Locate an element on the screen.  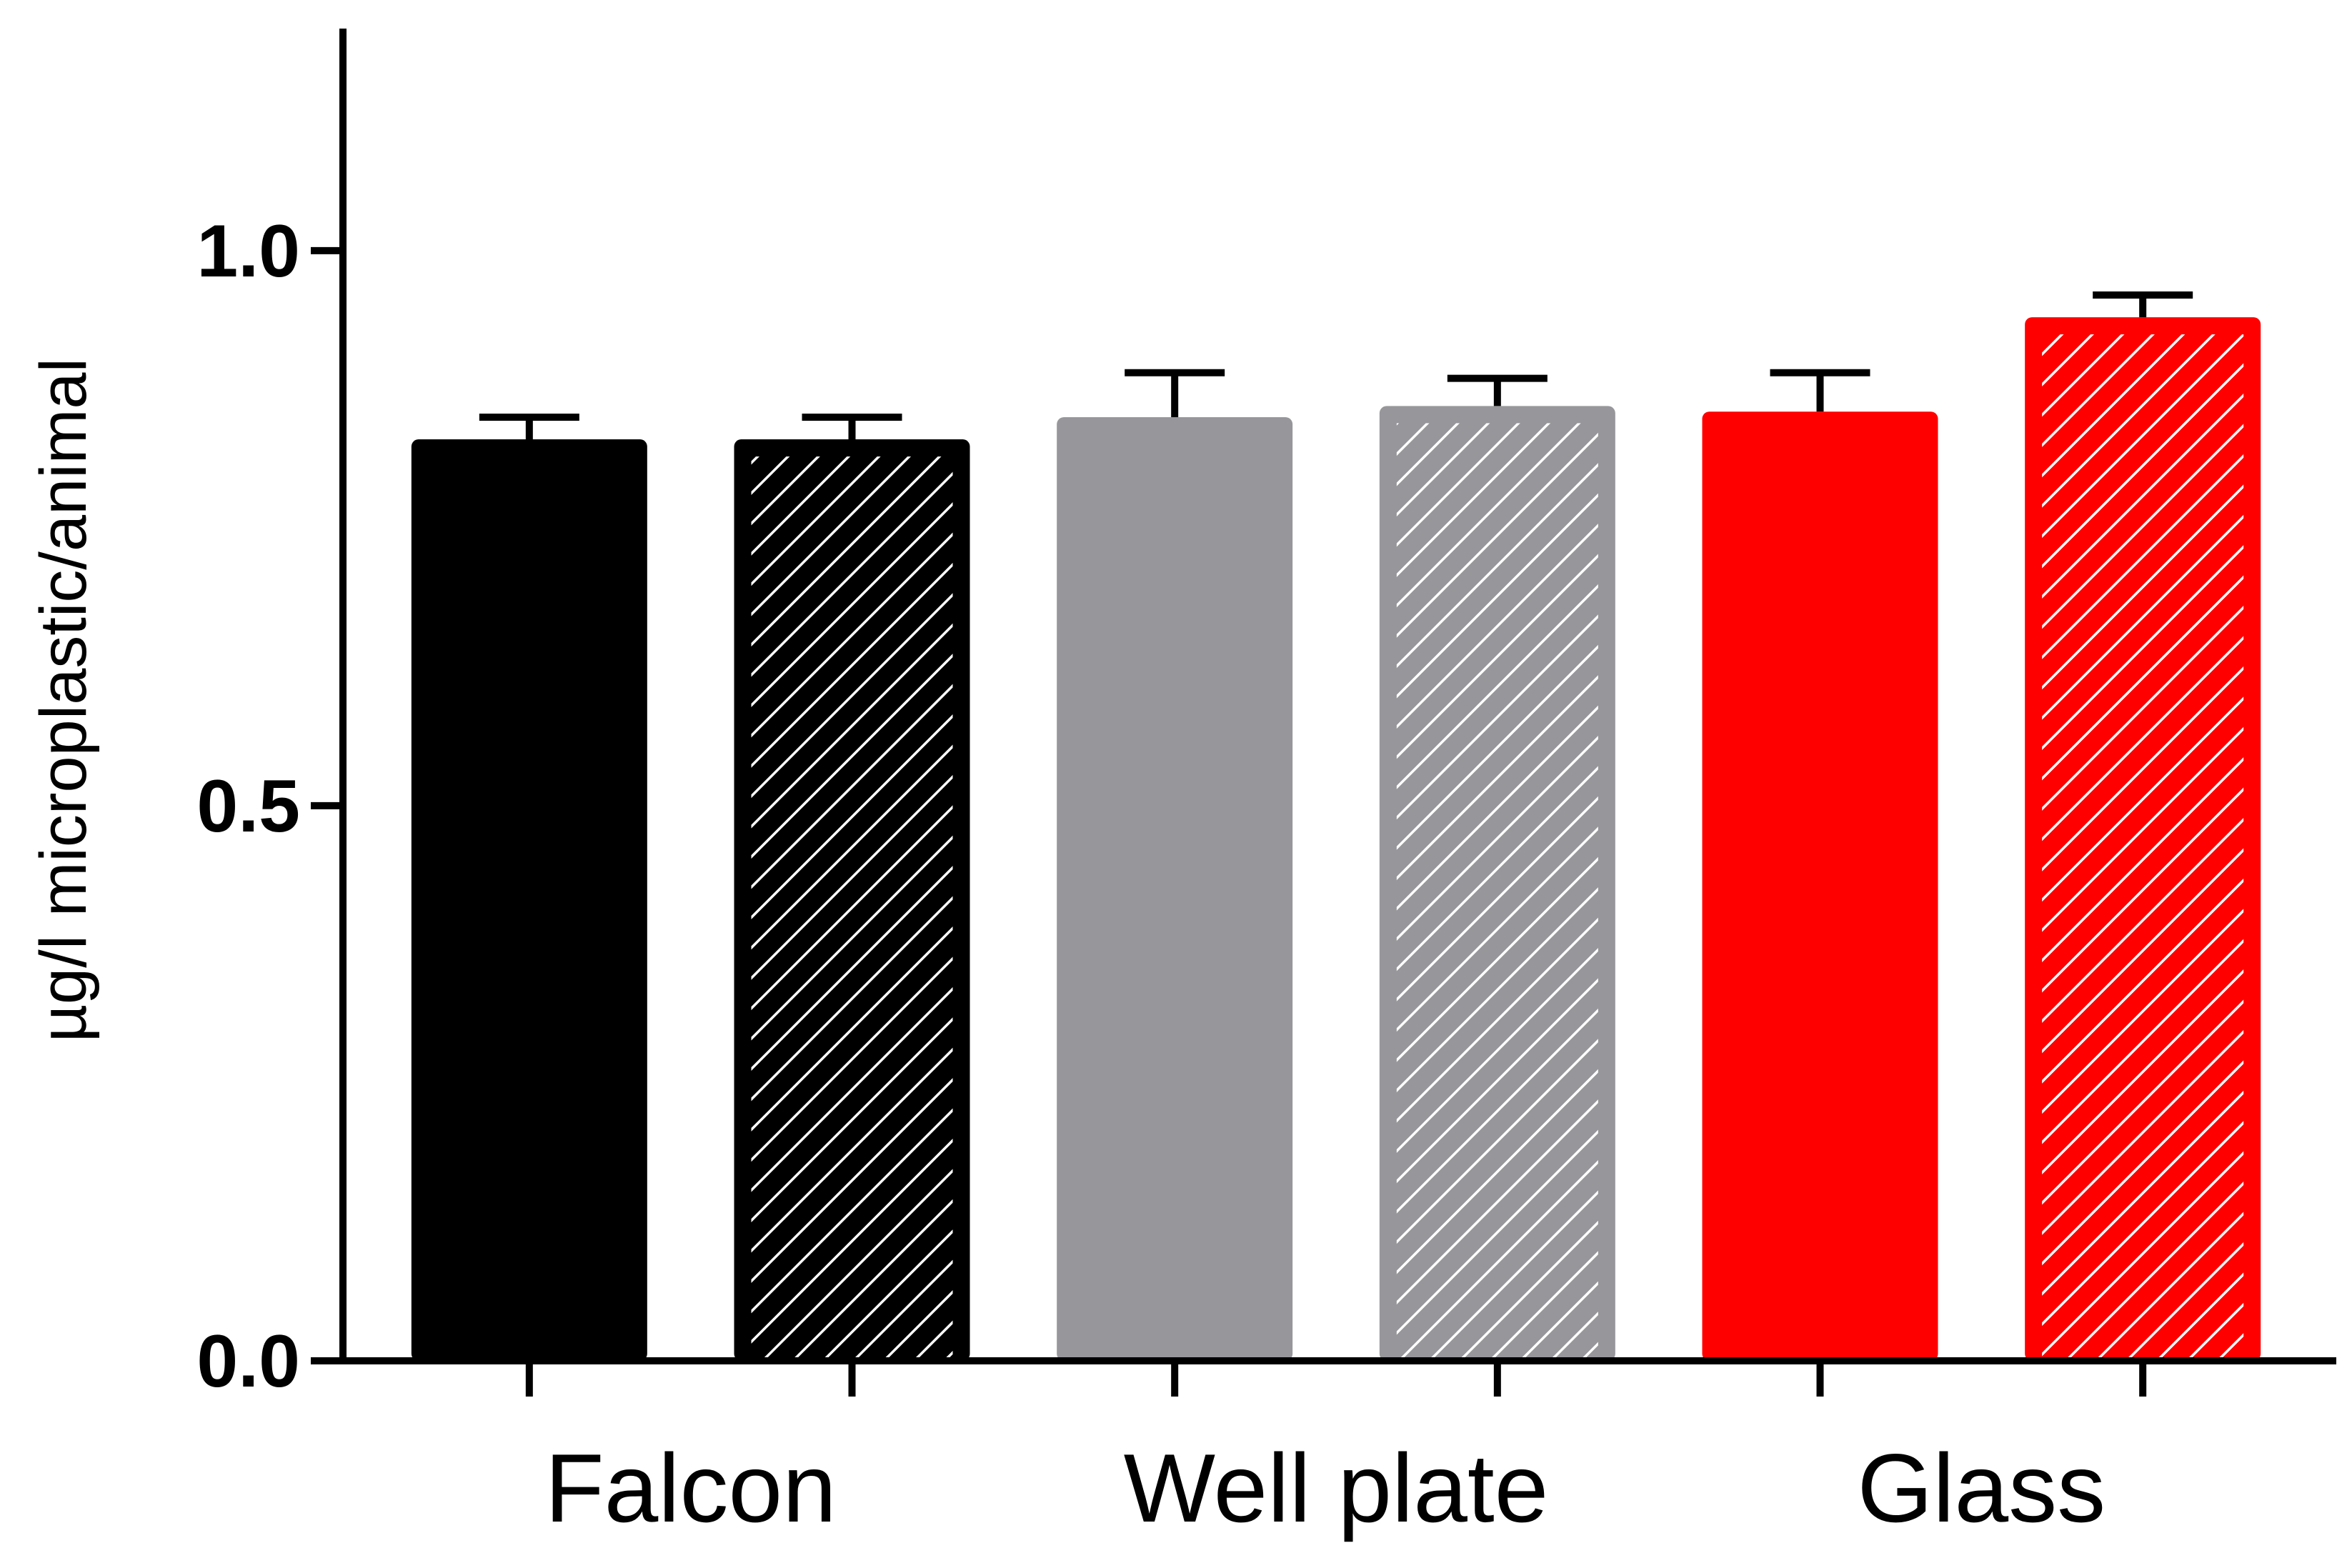
y-axis-title: µg/l microplastic/animal is located at coordinates (63, 700).